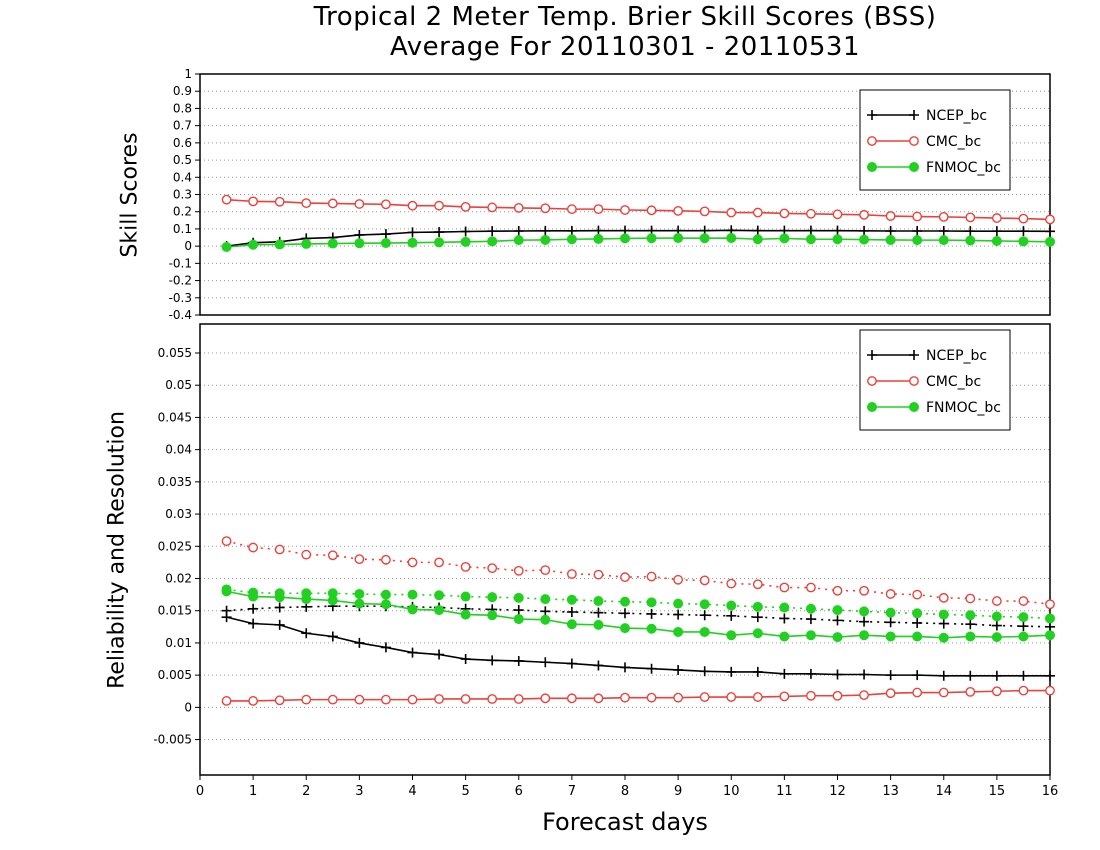  I want to click on y-tick-label: 0.2, so click(182, 212).